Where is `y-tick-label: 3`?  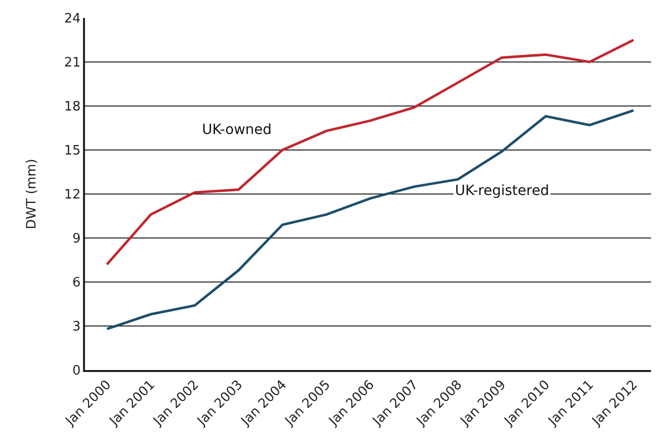
y-tick-label: 3 is located at coordinates (76, 327).